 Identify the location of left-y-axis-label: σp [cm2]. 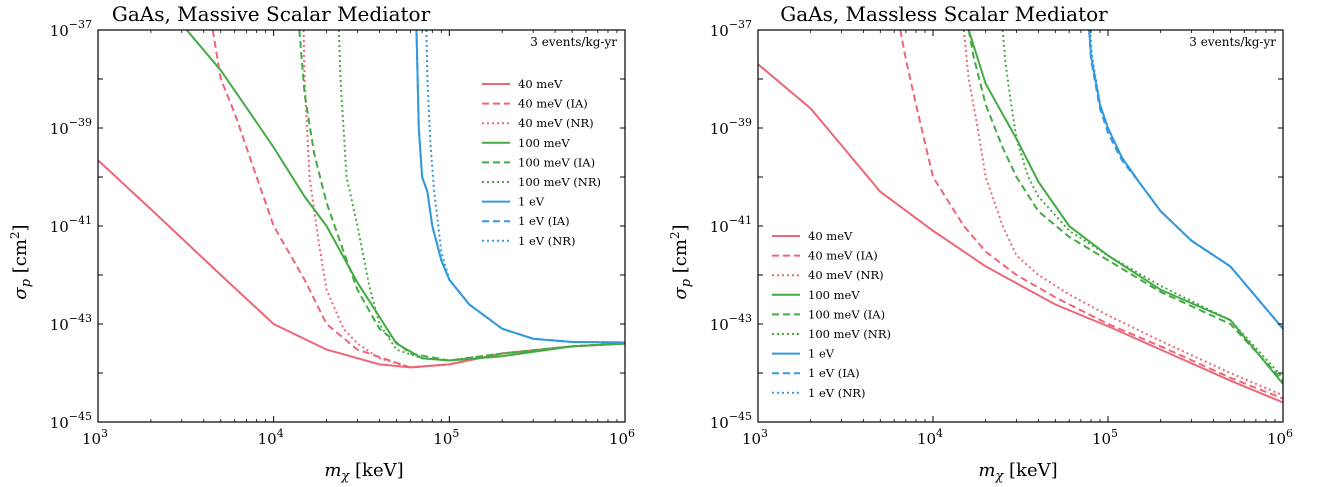
(21, 261).